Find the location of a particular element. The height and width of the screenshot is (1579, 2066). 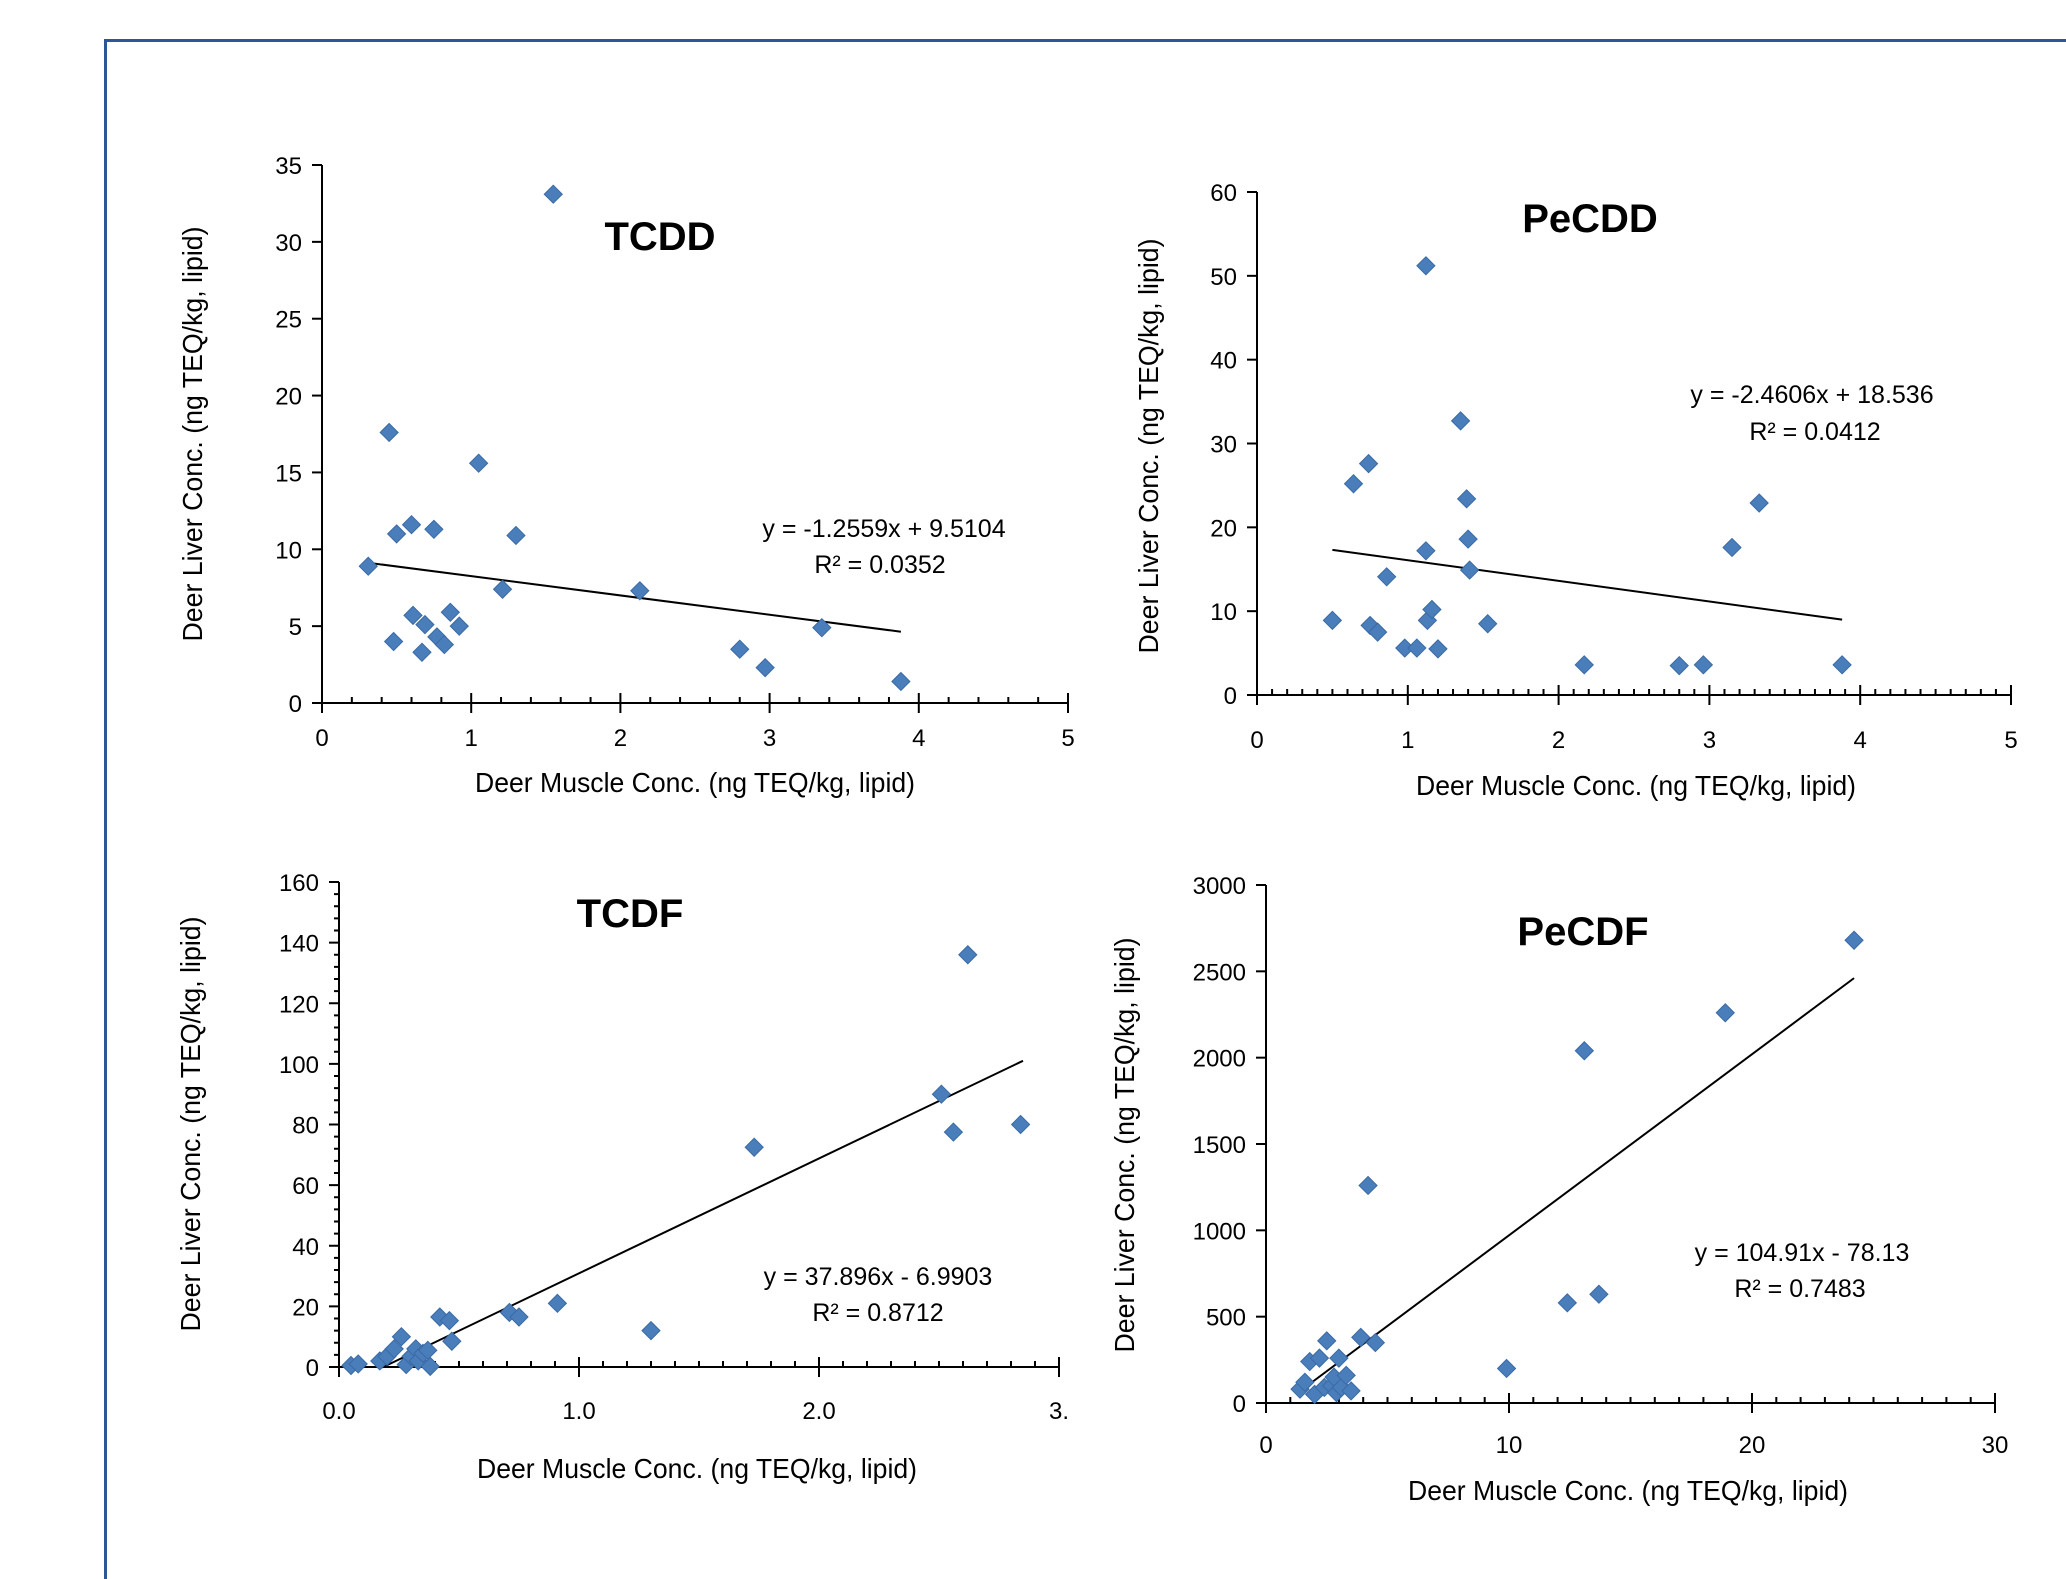

r-squared-label: R² = 0.8712 is located at coordinates (877, 1313).